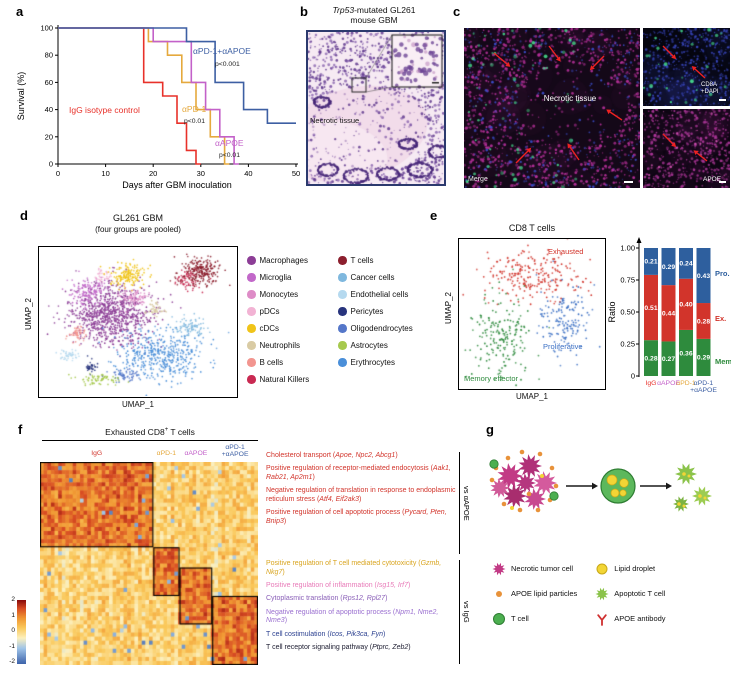  What do you see at coordinates (710, 92) in the screenshot?
I see `cd8a-label-line2: +DAPI` at bounding box center [710, 92].